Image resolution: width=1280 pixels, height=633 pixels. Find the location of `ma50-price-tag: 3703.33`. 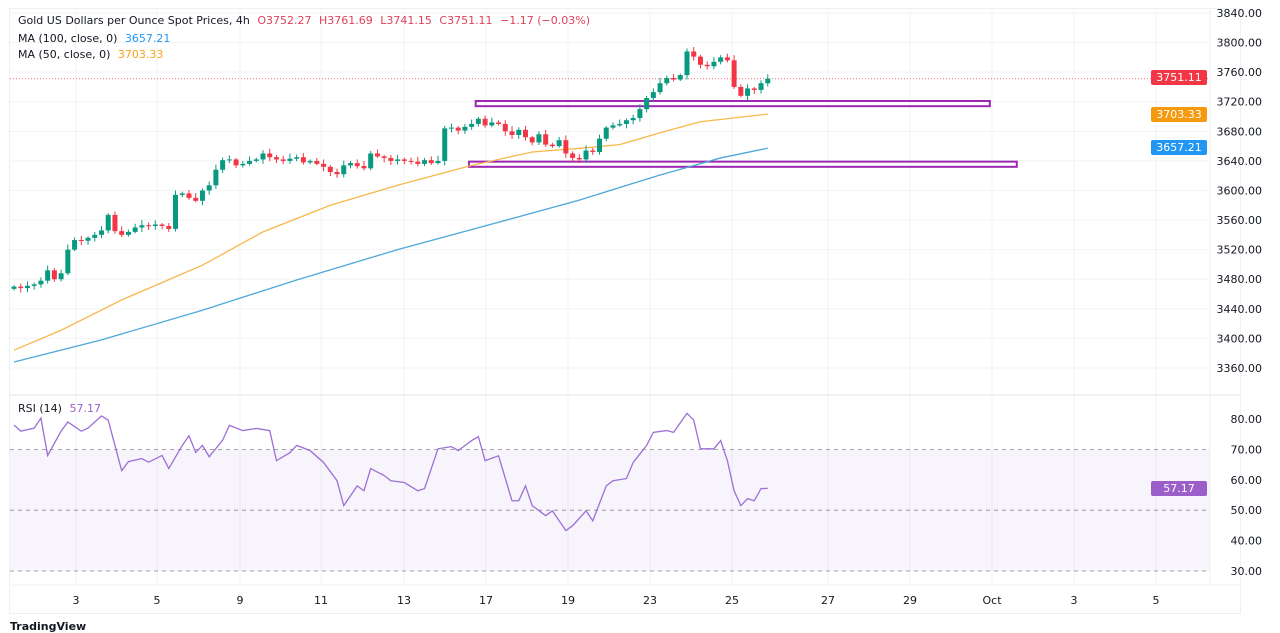

ma50-price-tag: 3703.33 is located at coordinates (1179, 114).